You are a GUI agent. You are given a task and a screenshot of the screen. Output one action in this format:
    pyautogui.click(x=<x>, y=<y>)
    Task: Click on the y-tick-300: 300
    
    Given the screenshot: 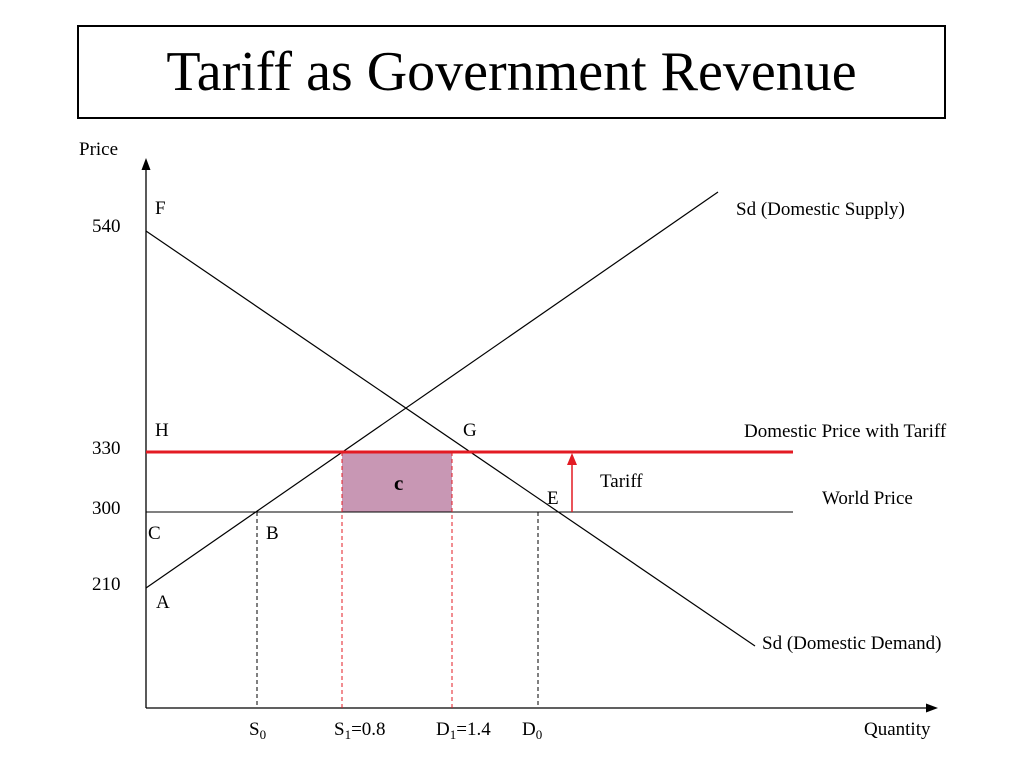 What is the action you would take?
    pyautogui.click(x=106, y=508)
    